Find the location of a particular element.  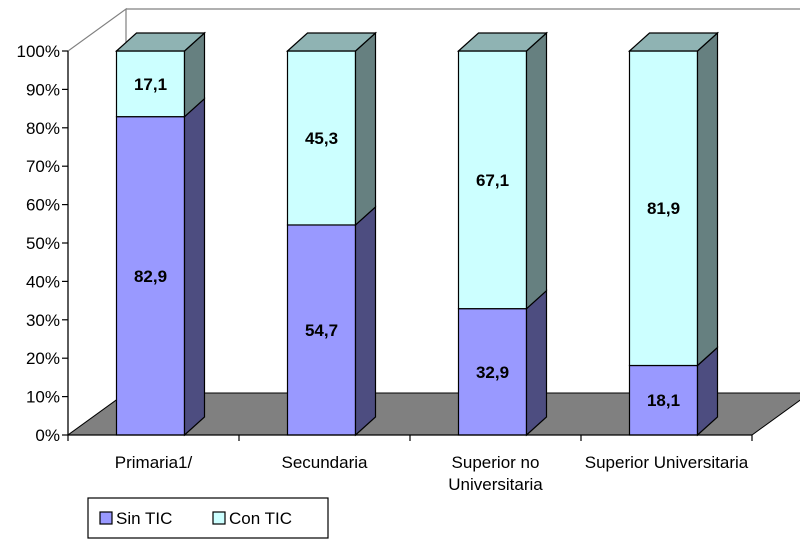

data-label: 17,1 is located at coordinates (150, 84).